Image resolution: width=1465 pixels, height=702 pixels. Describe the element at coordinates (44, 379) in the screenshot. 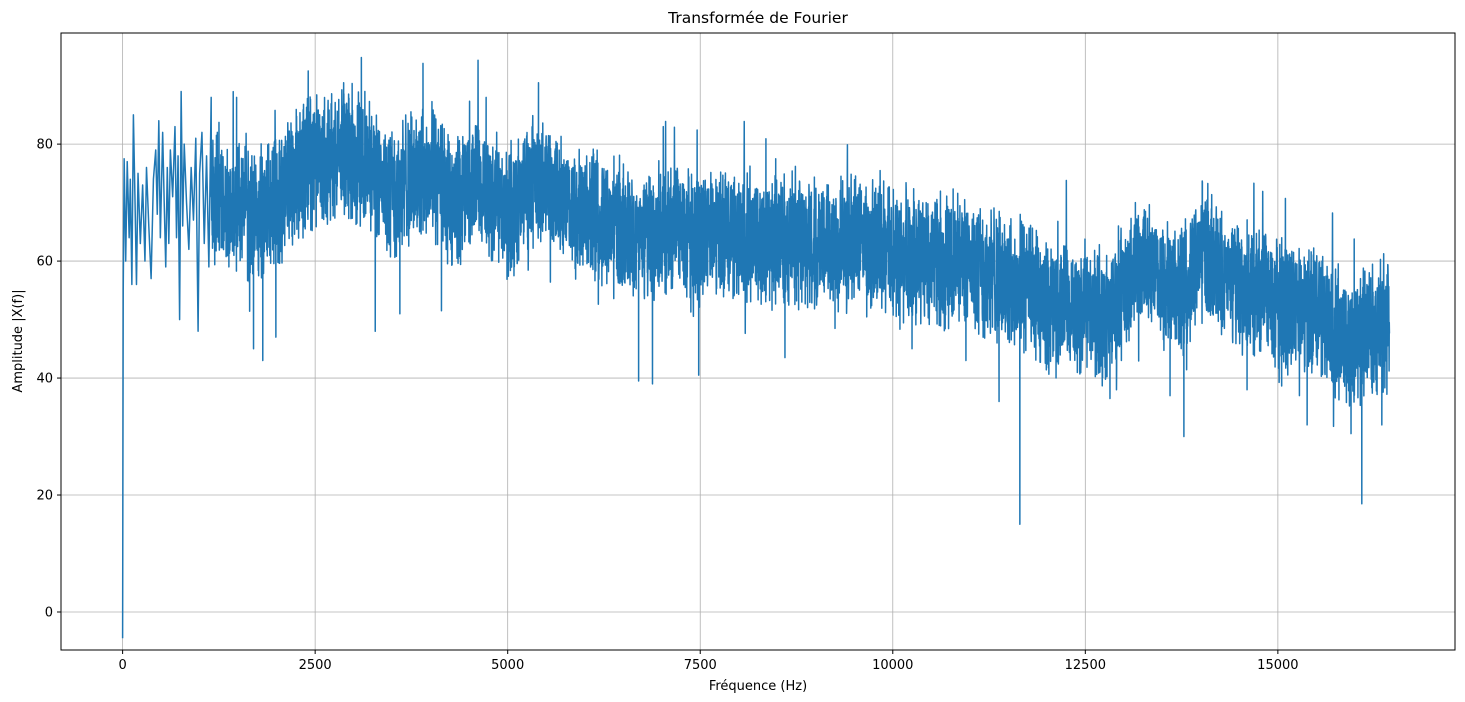

I see `y-tick-label: 40` at that location.